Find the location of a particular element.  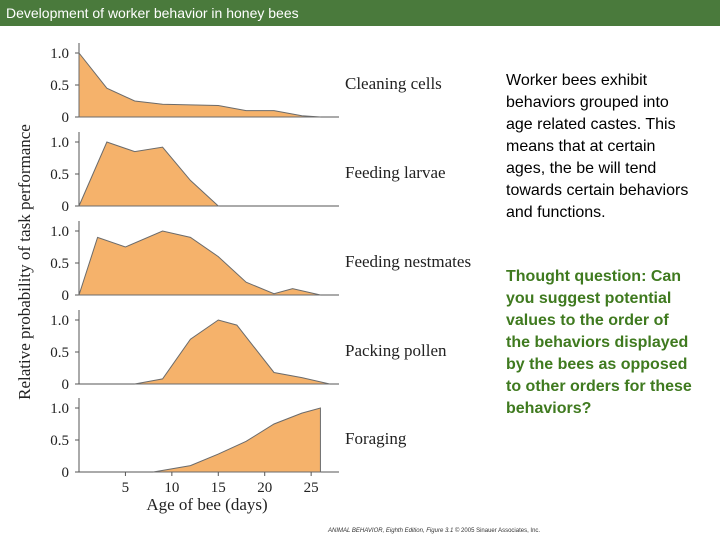

panel-foraging: 0 0.5 1.0 Foraging is located at coordinates (228, 439).